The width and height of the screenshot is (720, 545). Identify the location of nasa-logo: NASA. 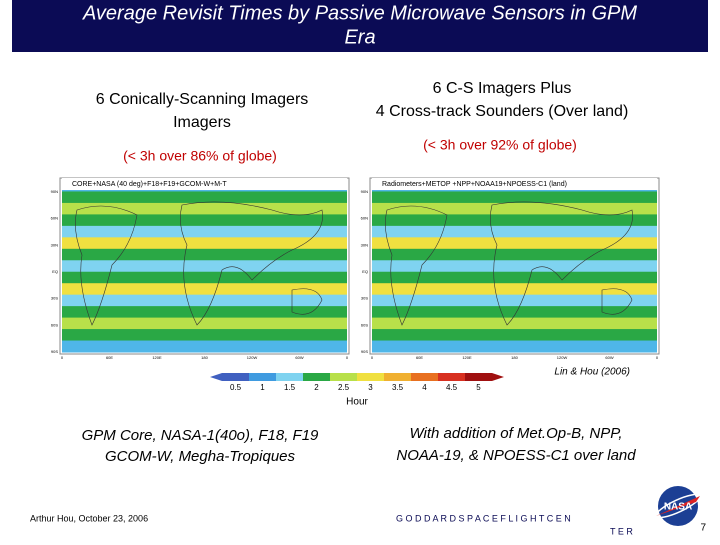
(678, 506).